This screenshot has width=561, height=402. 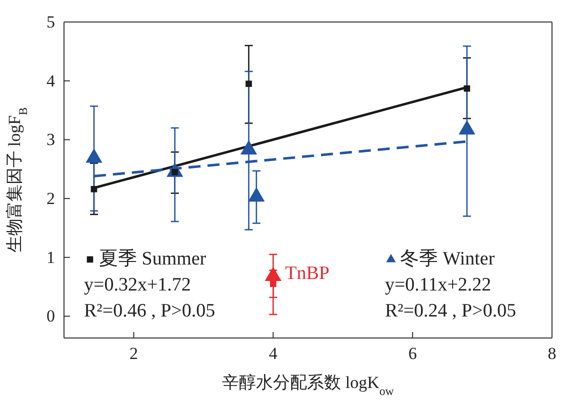 What do you see at coordinates (51, 80) in the screenshot?
I see `y-tick-label: 4` at bounding box center [51, 80].